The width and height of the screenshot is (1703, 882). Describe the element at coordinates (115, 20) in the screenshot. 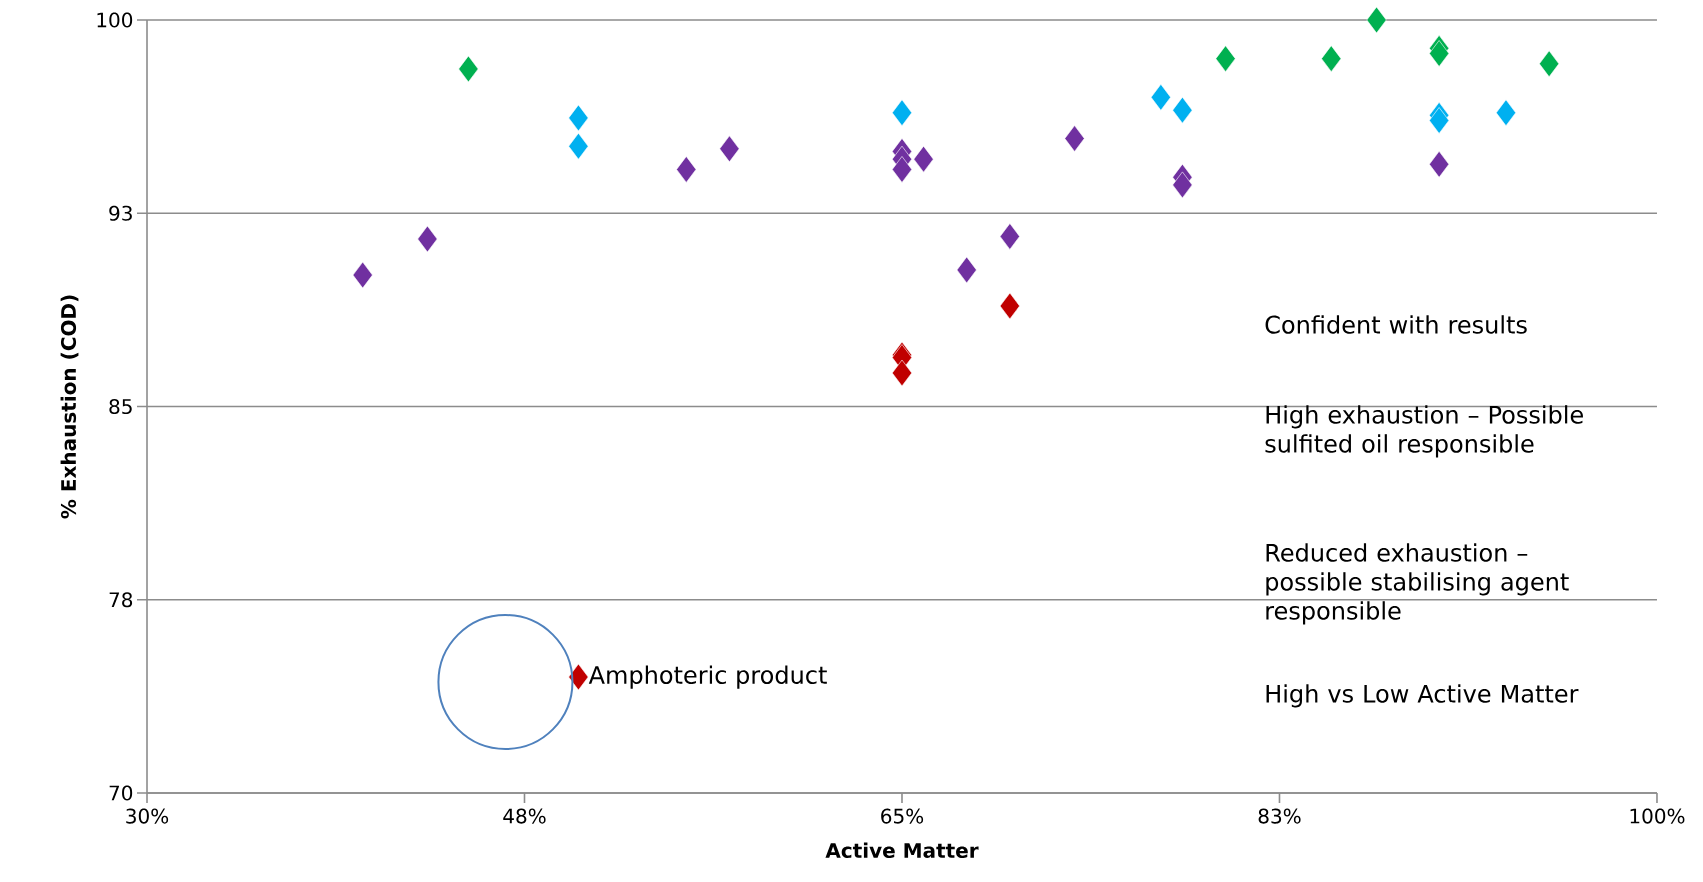

I see `y-tick-label: 100` at that location.